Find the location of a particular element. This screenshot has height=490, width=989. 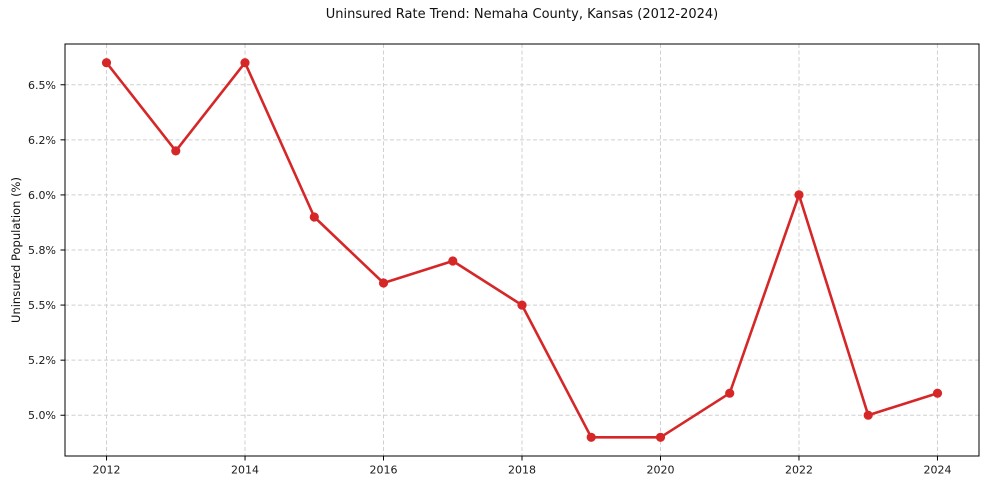

data-point-2013 is located at coordinates (176, 151).